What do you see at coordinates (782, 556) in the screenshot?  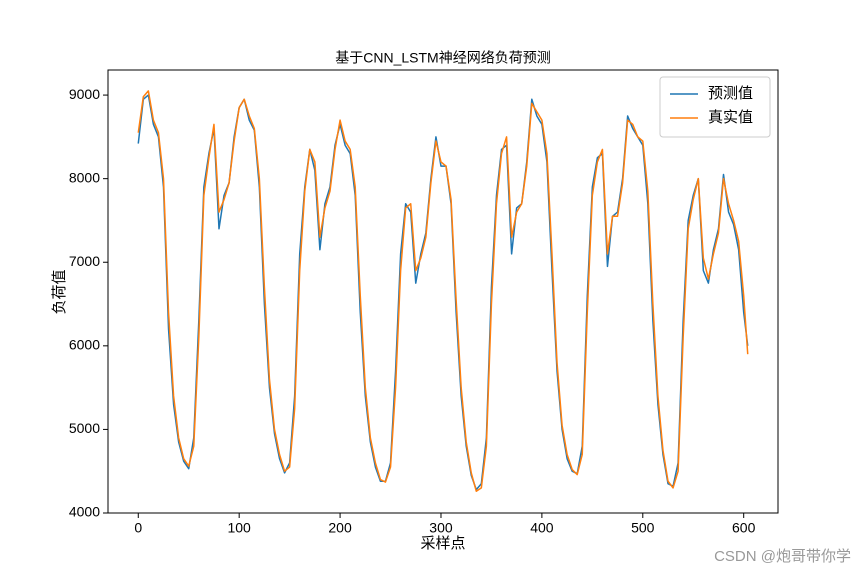 I see `watermark: CSDN @炮哥带你学` at bounding box center [782, 556].